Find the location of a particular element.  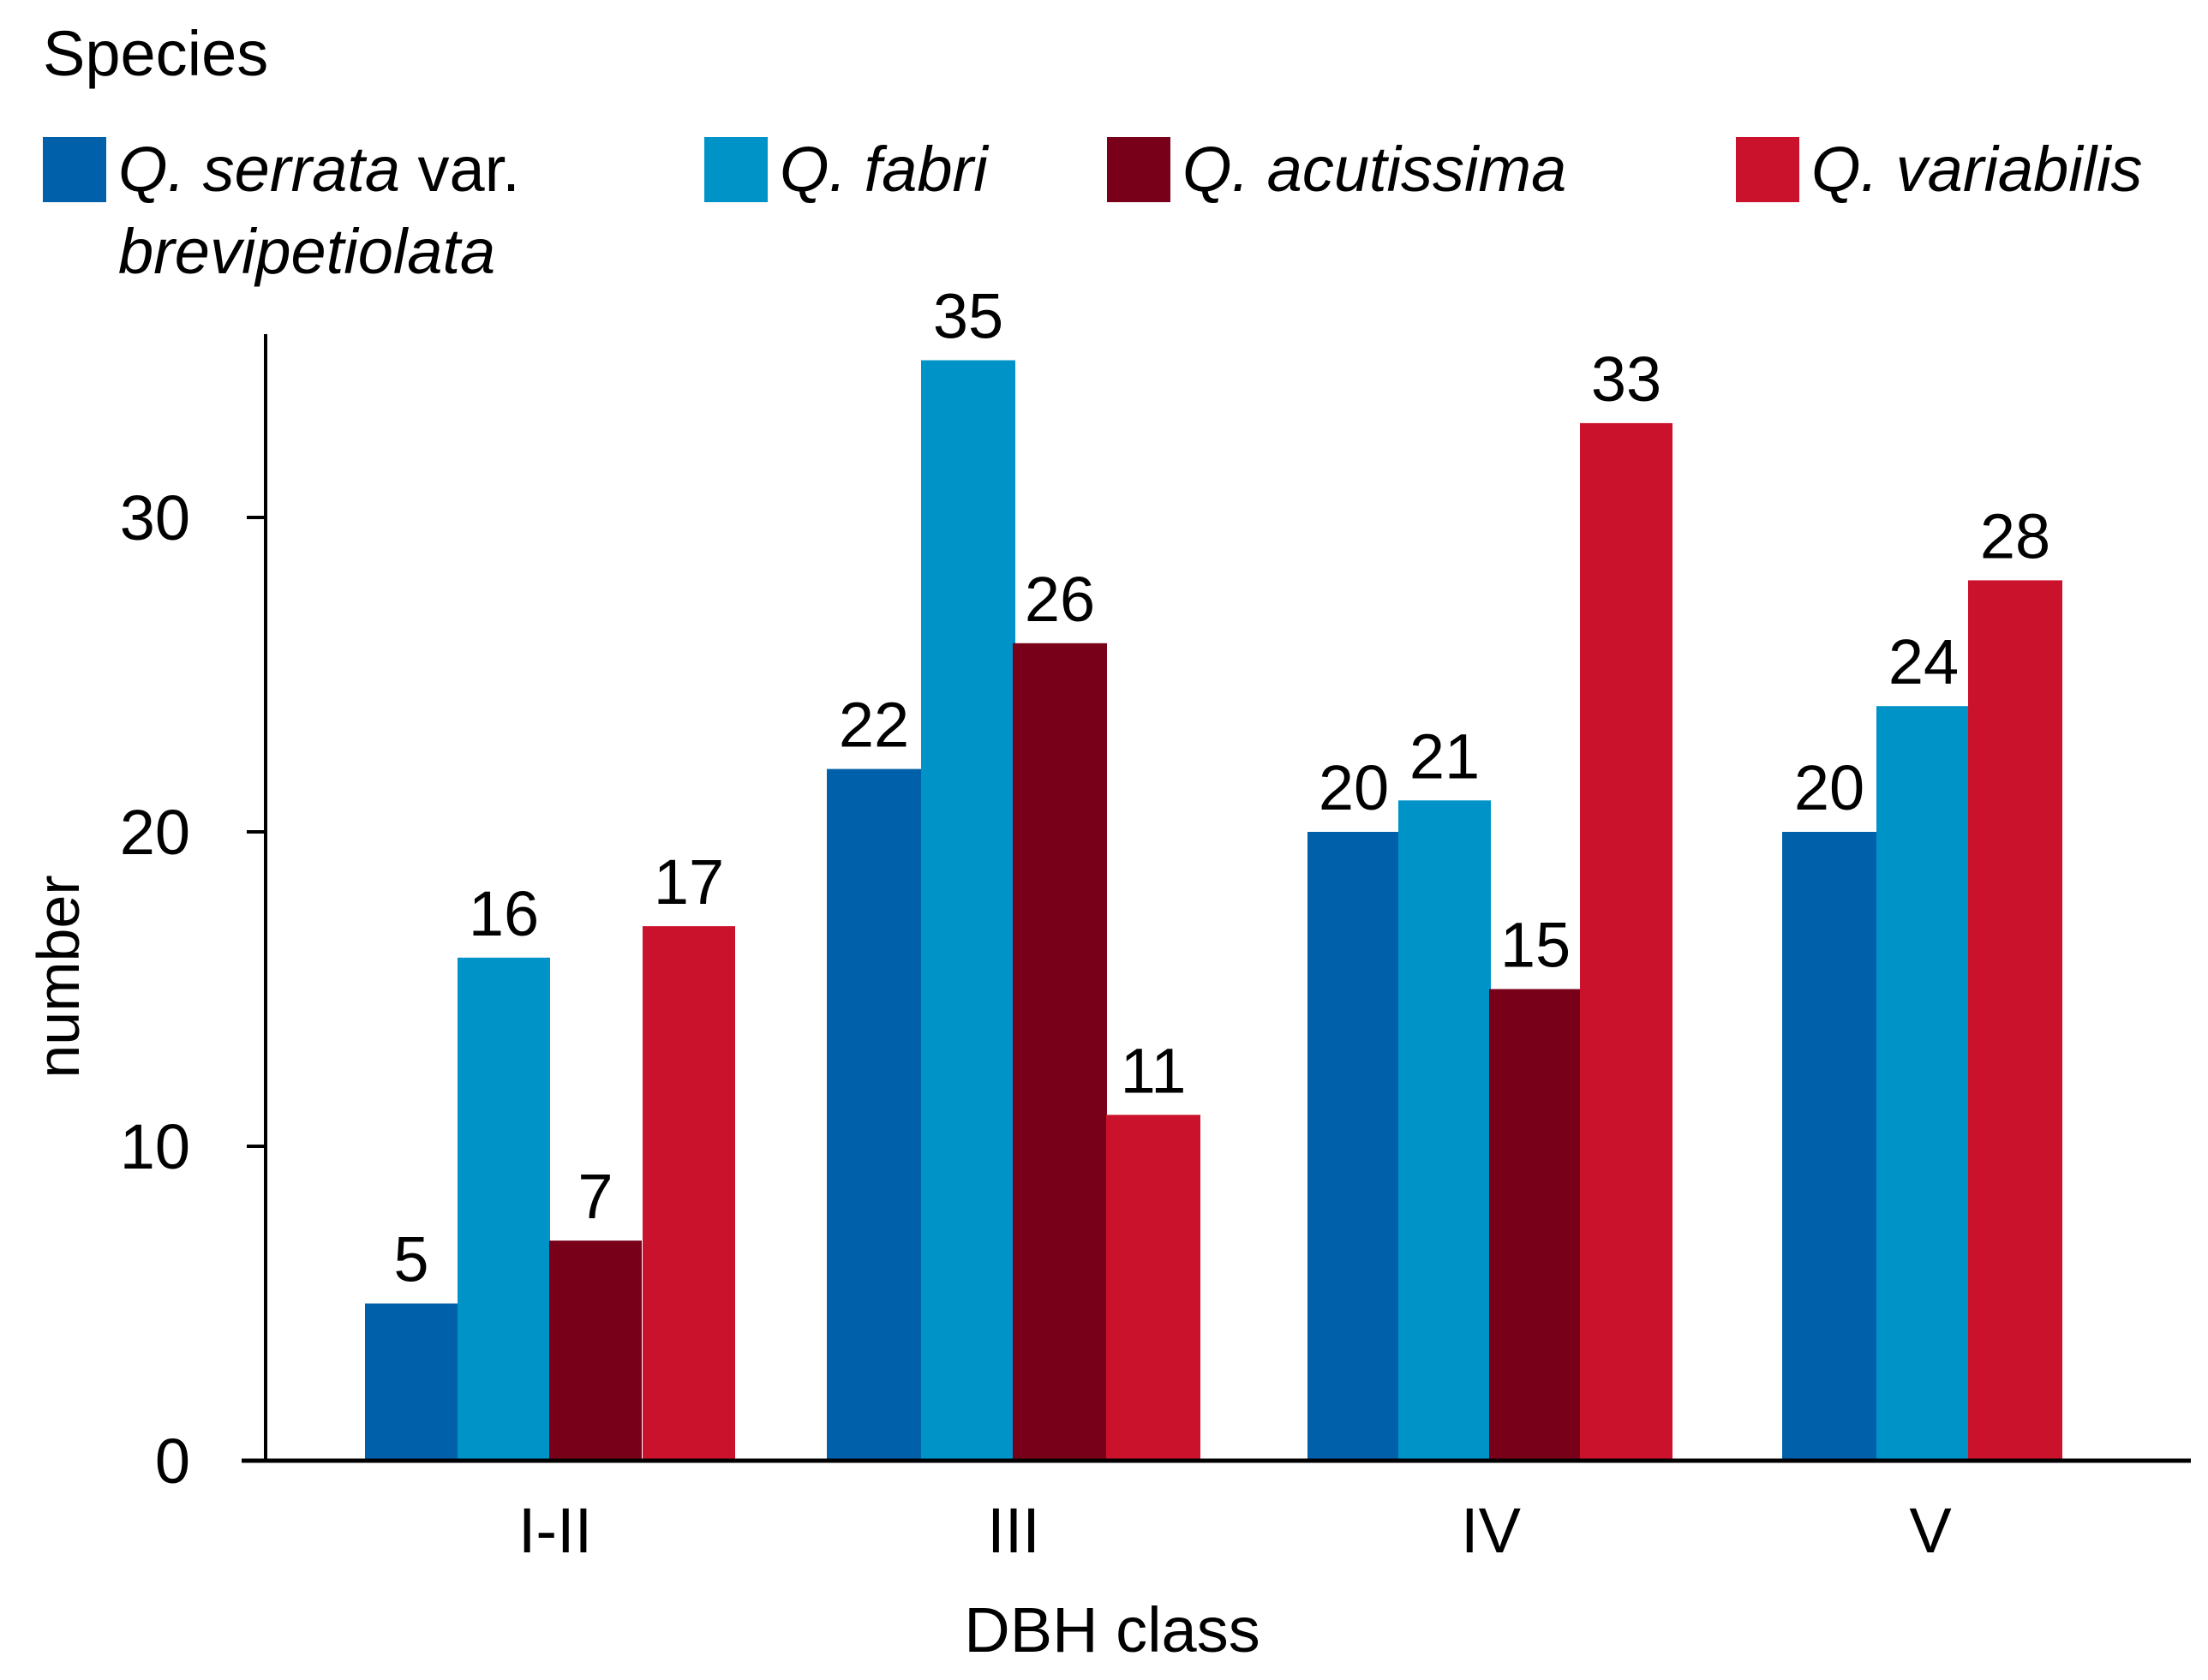

legend-label-q-fabri: Q. fabri is located at coordinates (884, 169).